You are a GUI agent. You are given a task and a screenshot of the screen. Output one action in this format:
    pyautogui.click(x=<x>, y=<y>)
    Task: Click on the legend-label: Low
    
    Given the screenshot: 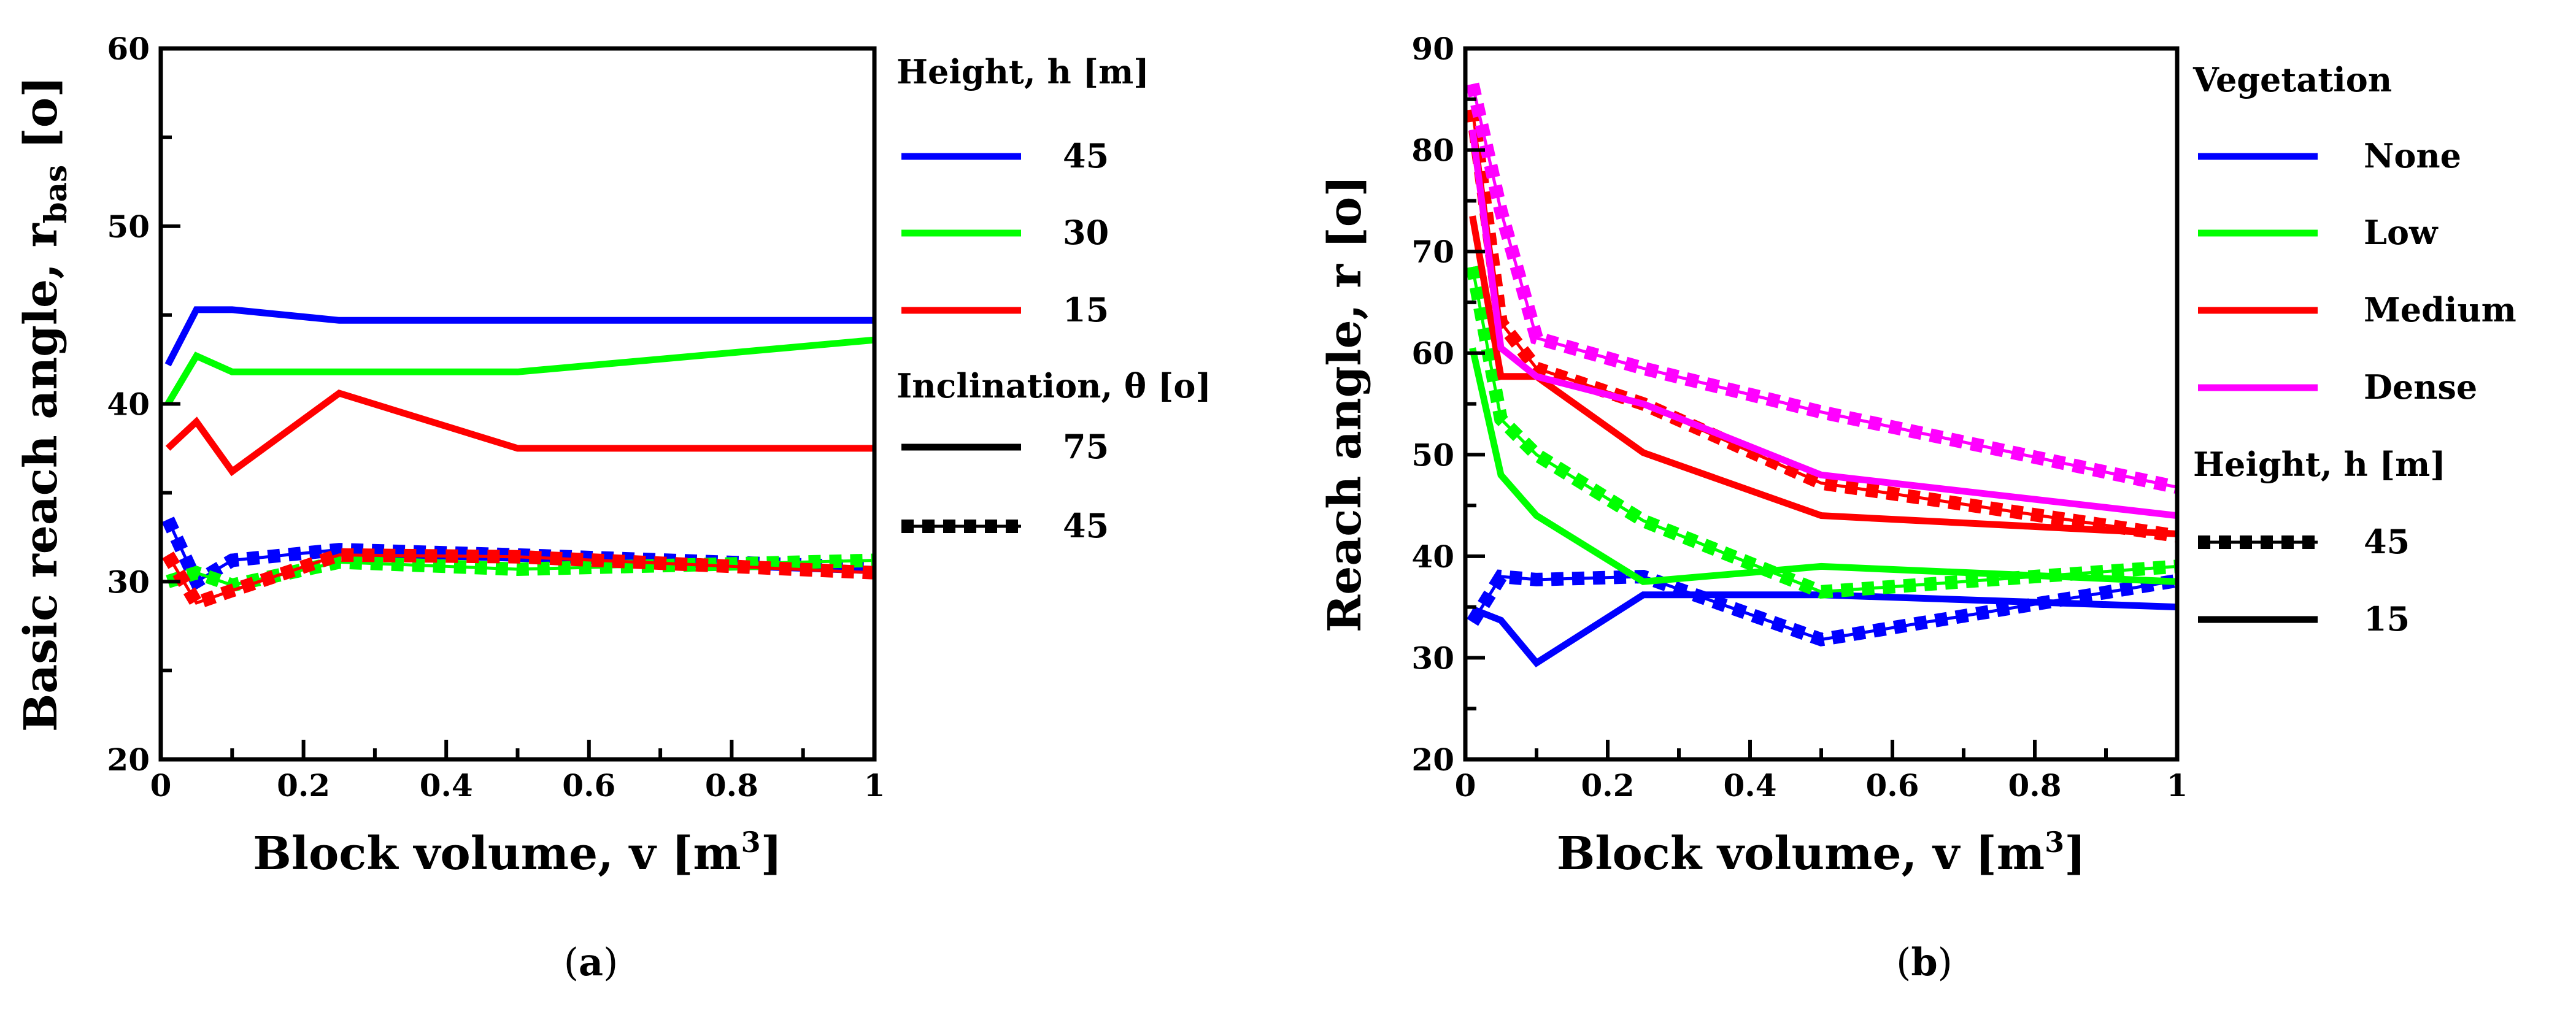 What is the action you would take?
    pyautogui.click(x=2401, y=232)
    